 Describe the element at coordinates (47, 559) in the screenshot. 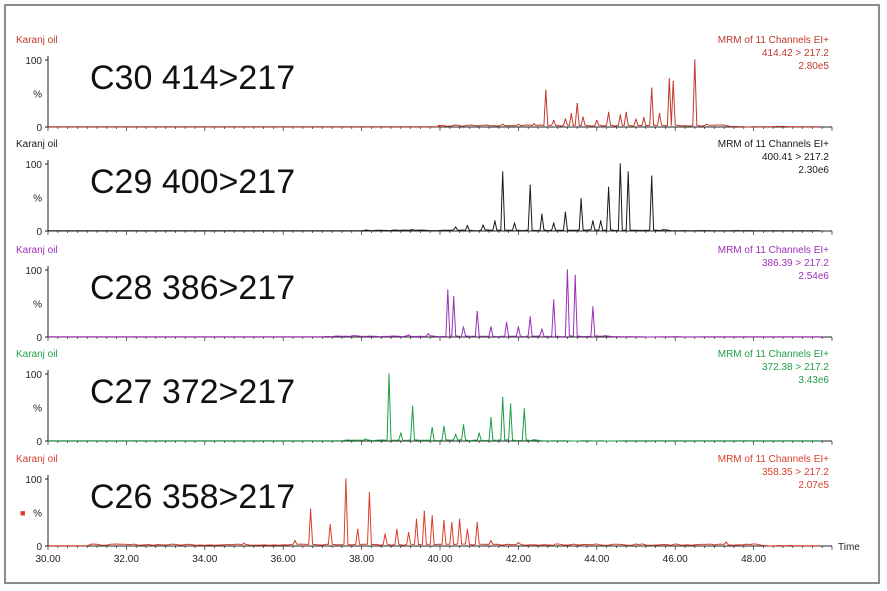

I see `x-tick-label: 30.00` at that location.